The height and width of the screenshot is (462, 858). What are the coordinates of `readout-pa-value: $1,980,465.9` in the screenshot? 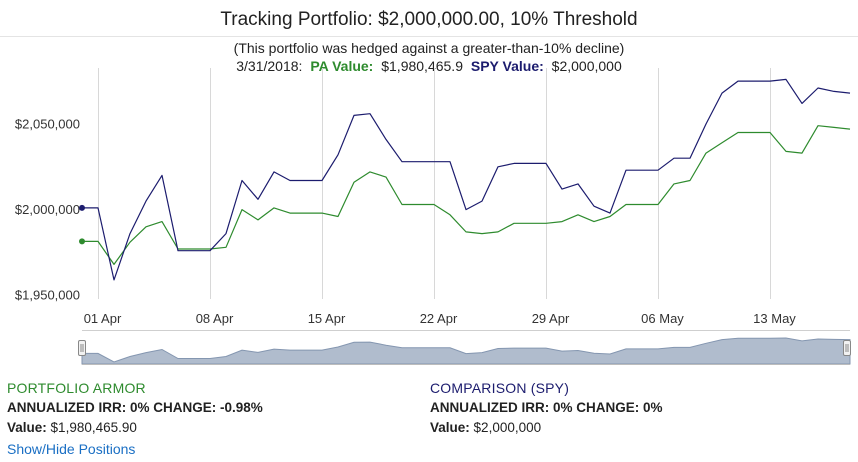 It's located at (422, 66).